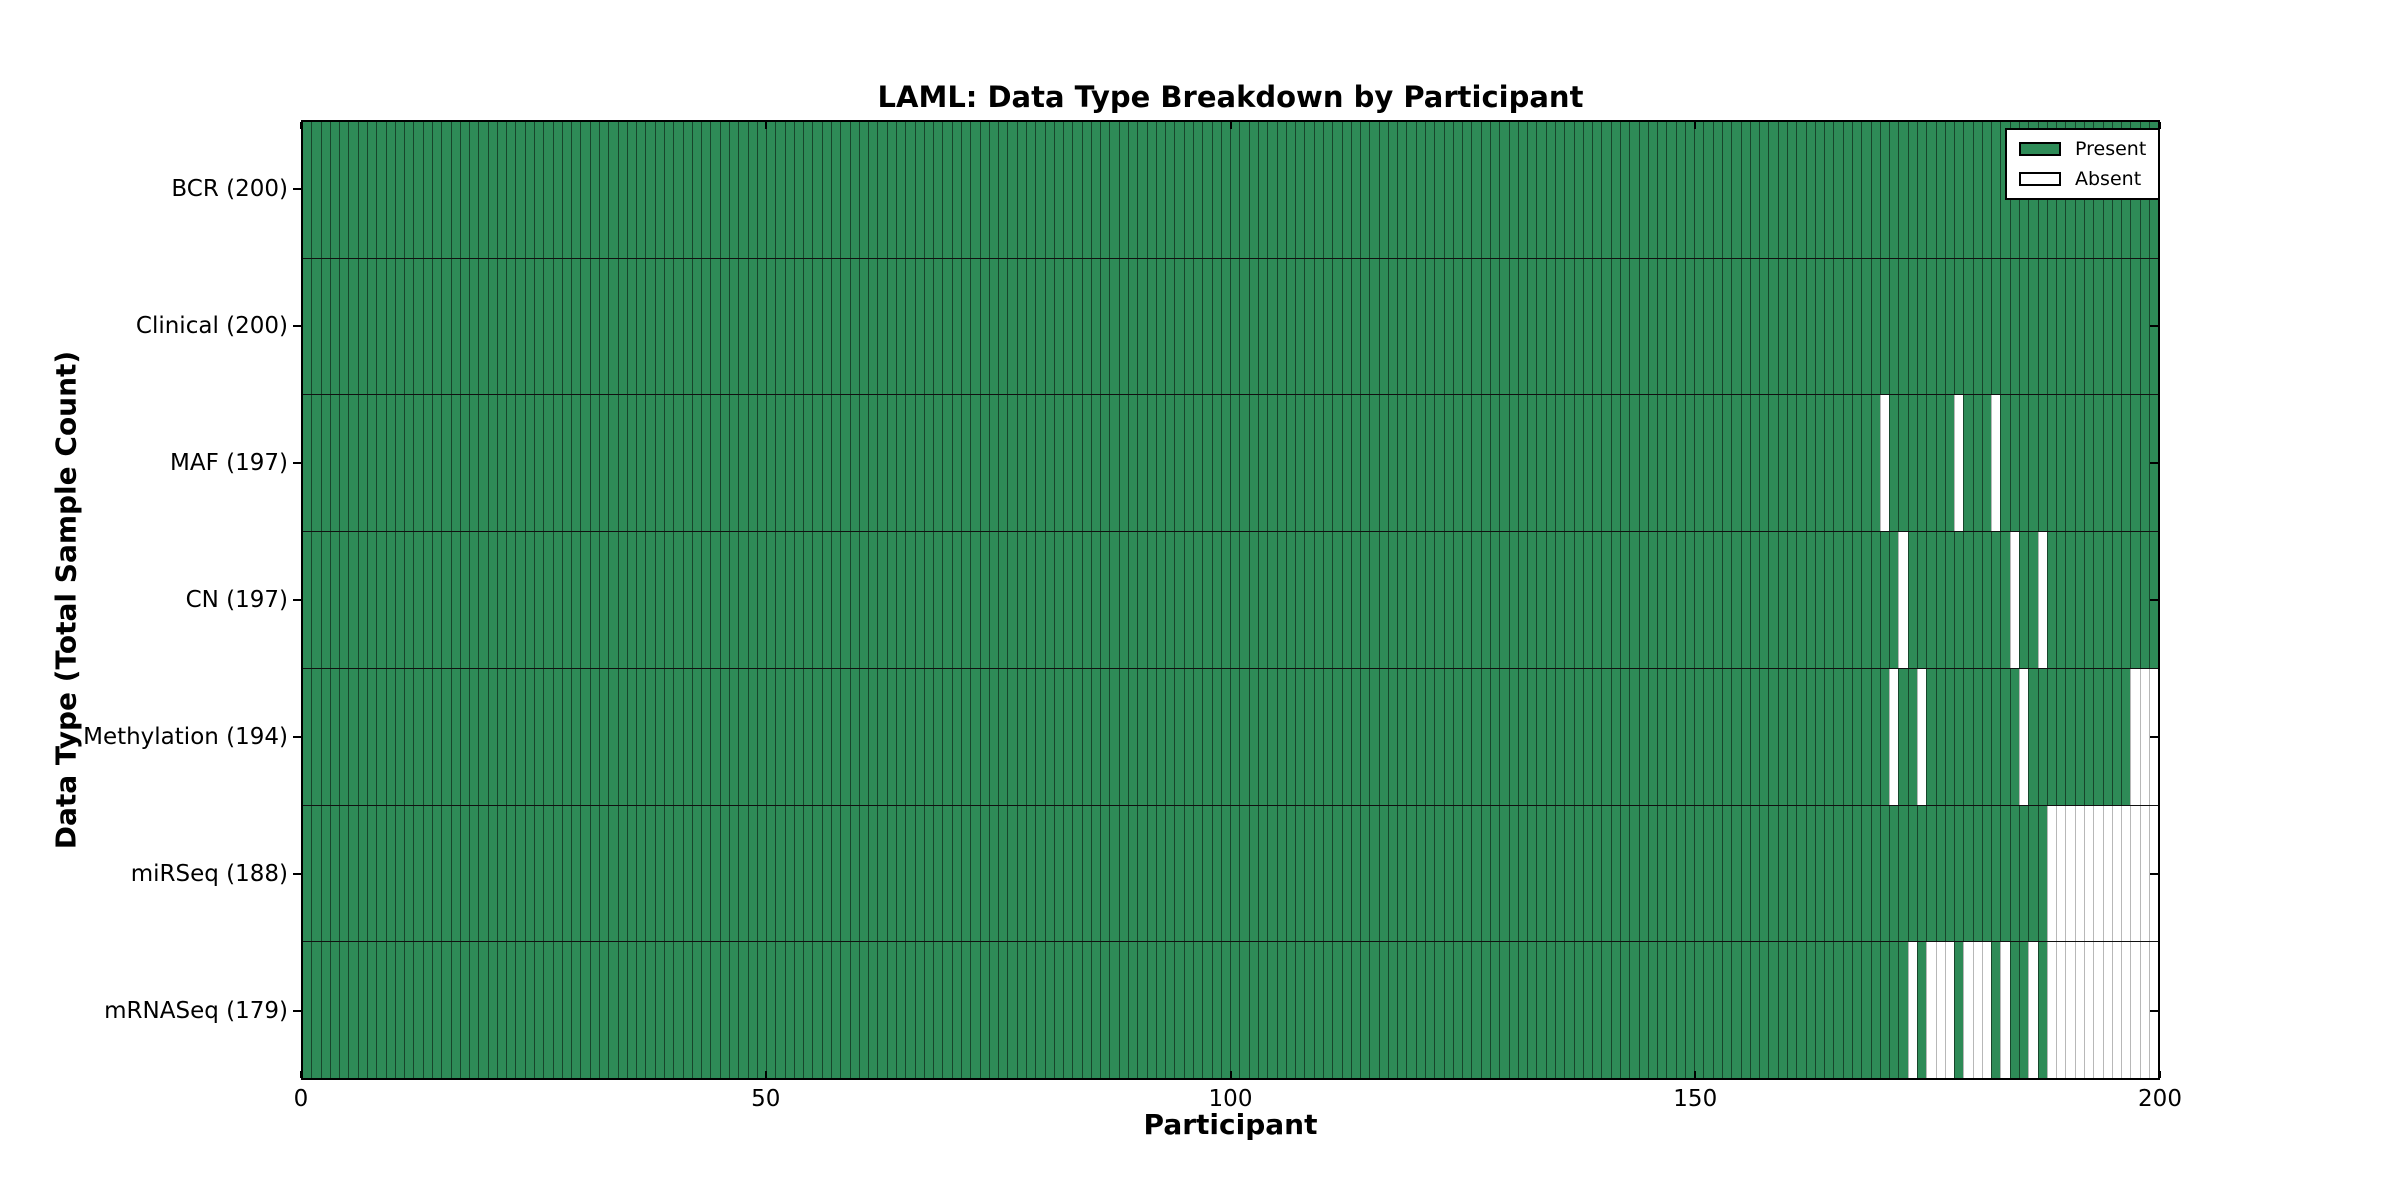 This screenshot has height=1200, width=2400. I want to click on y-tick-mark, so click(297, 325).